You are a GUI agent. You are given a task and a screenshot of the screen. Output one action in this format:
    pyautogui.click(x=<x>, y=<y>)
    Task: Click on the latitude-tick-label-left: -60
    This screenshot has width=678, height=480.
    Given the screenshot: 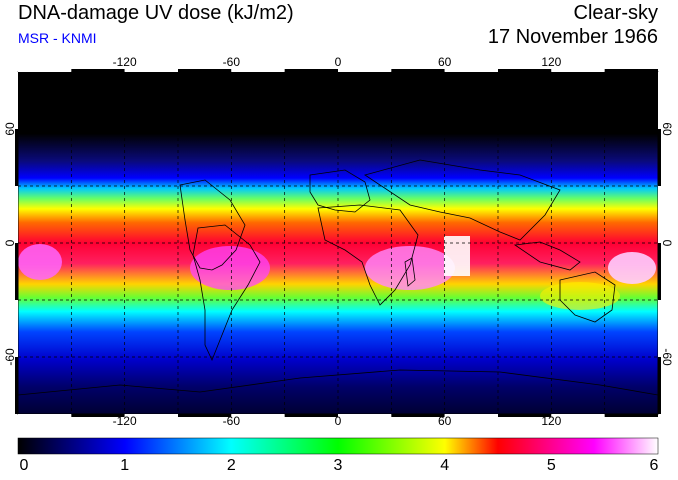 What is the action you would take?
    pyautogui.click(x=10, y=357)
    